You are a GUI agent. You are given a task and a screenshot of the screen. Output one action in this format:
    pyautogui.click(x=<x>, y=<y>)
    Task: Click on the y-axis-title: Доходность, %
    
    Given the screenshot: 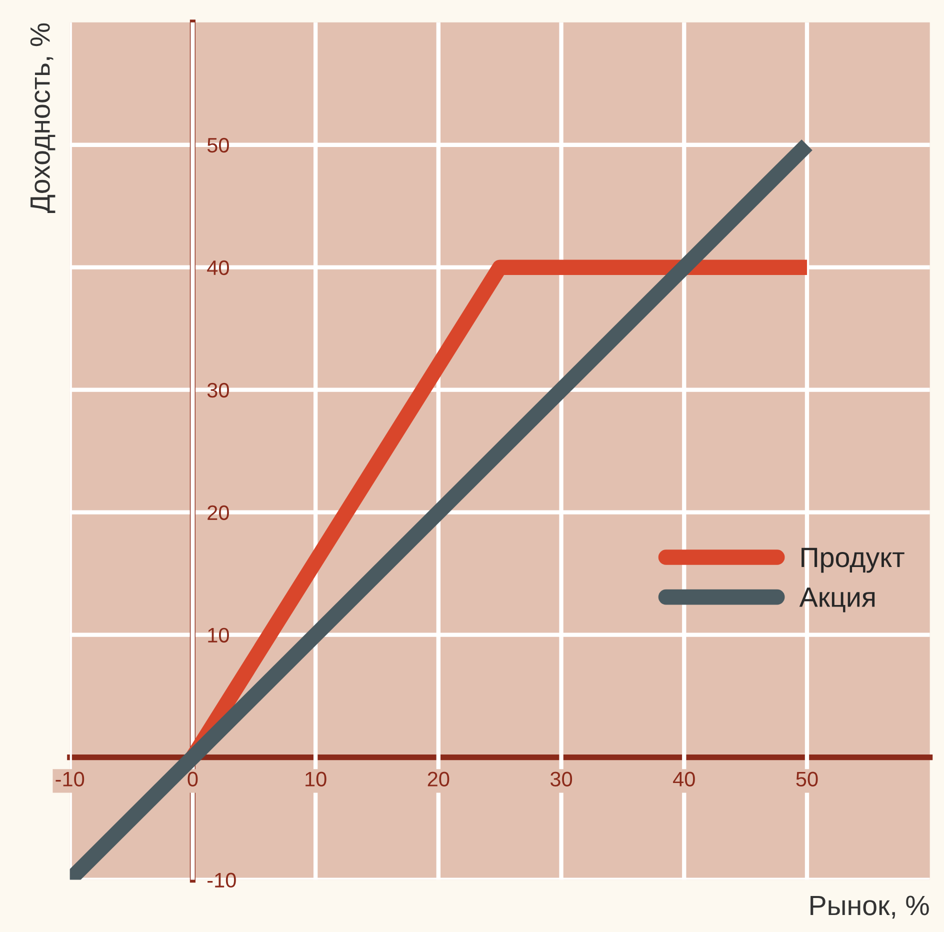 What is the action you would take?
    pyautogui.click(x=43, y=118)
    